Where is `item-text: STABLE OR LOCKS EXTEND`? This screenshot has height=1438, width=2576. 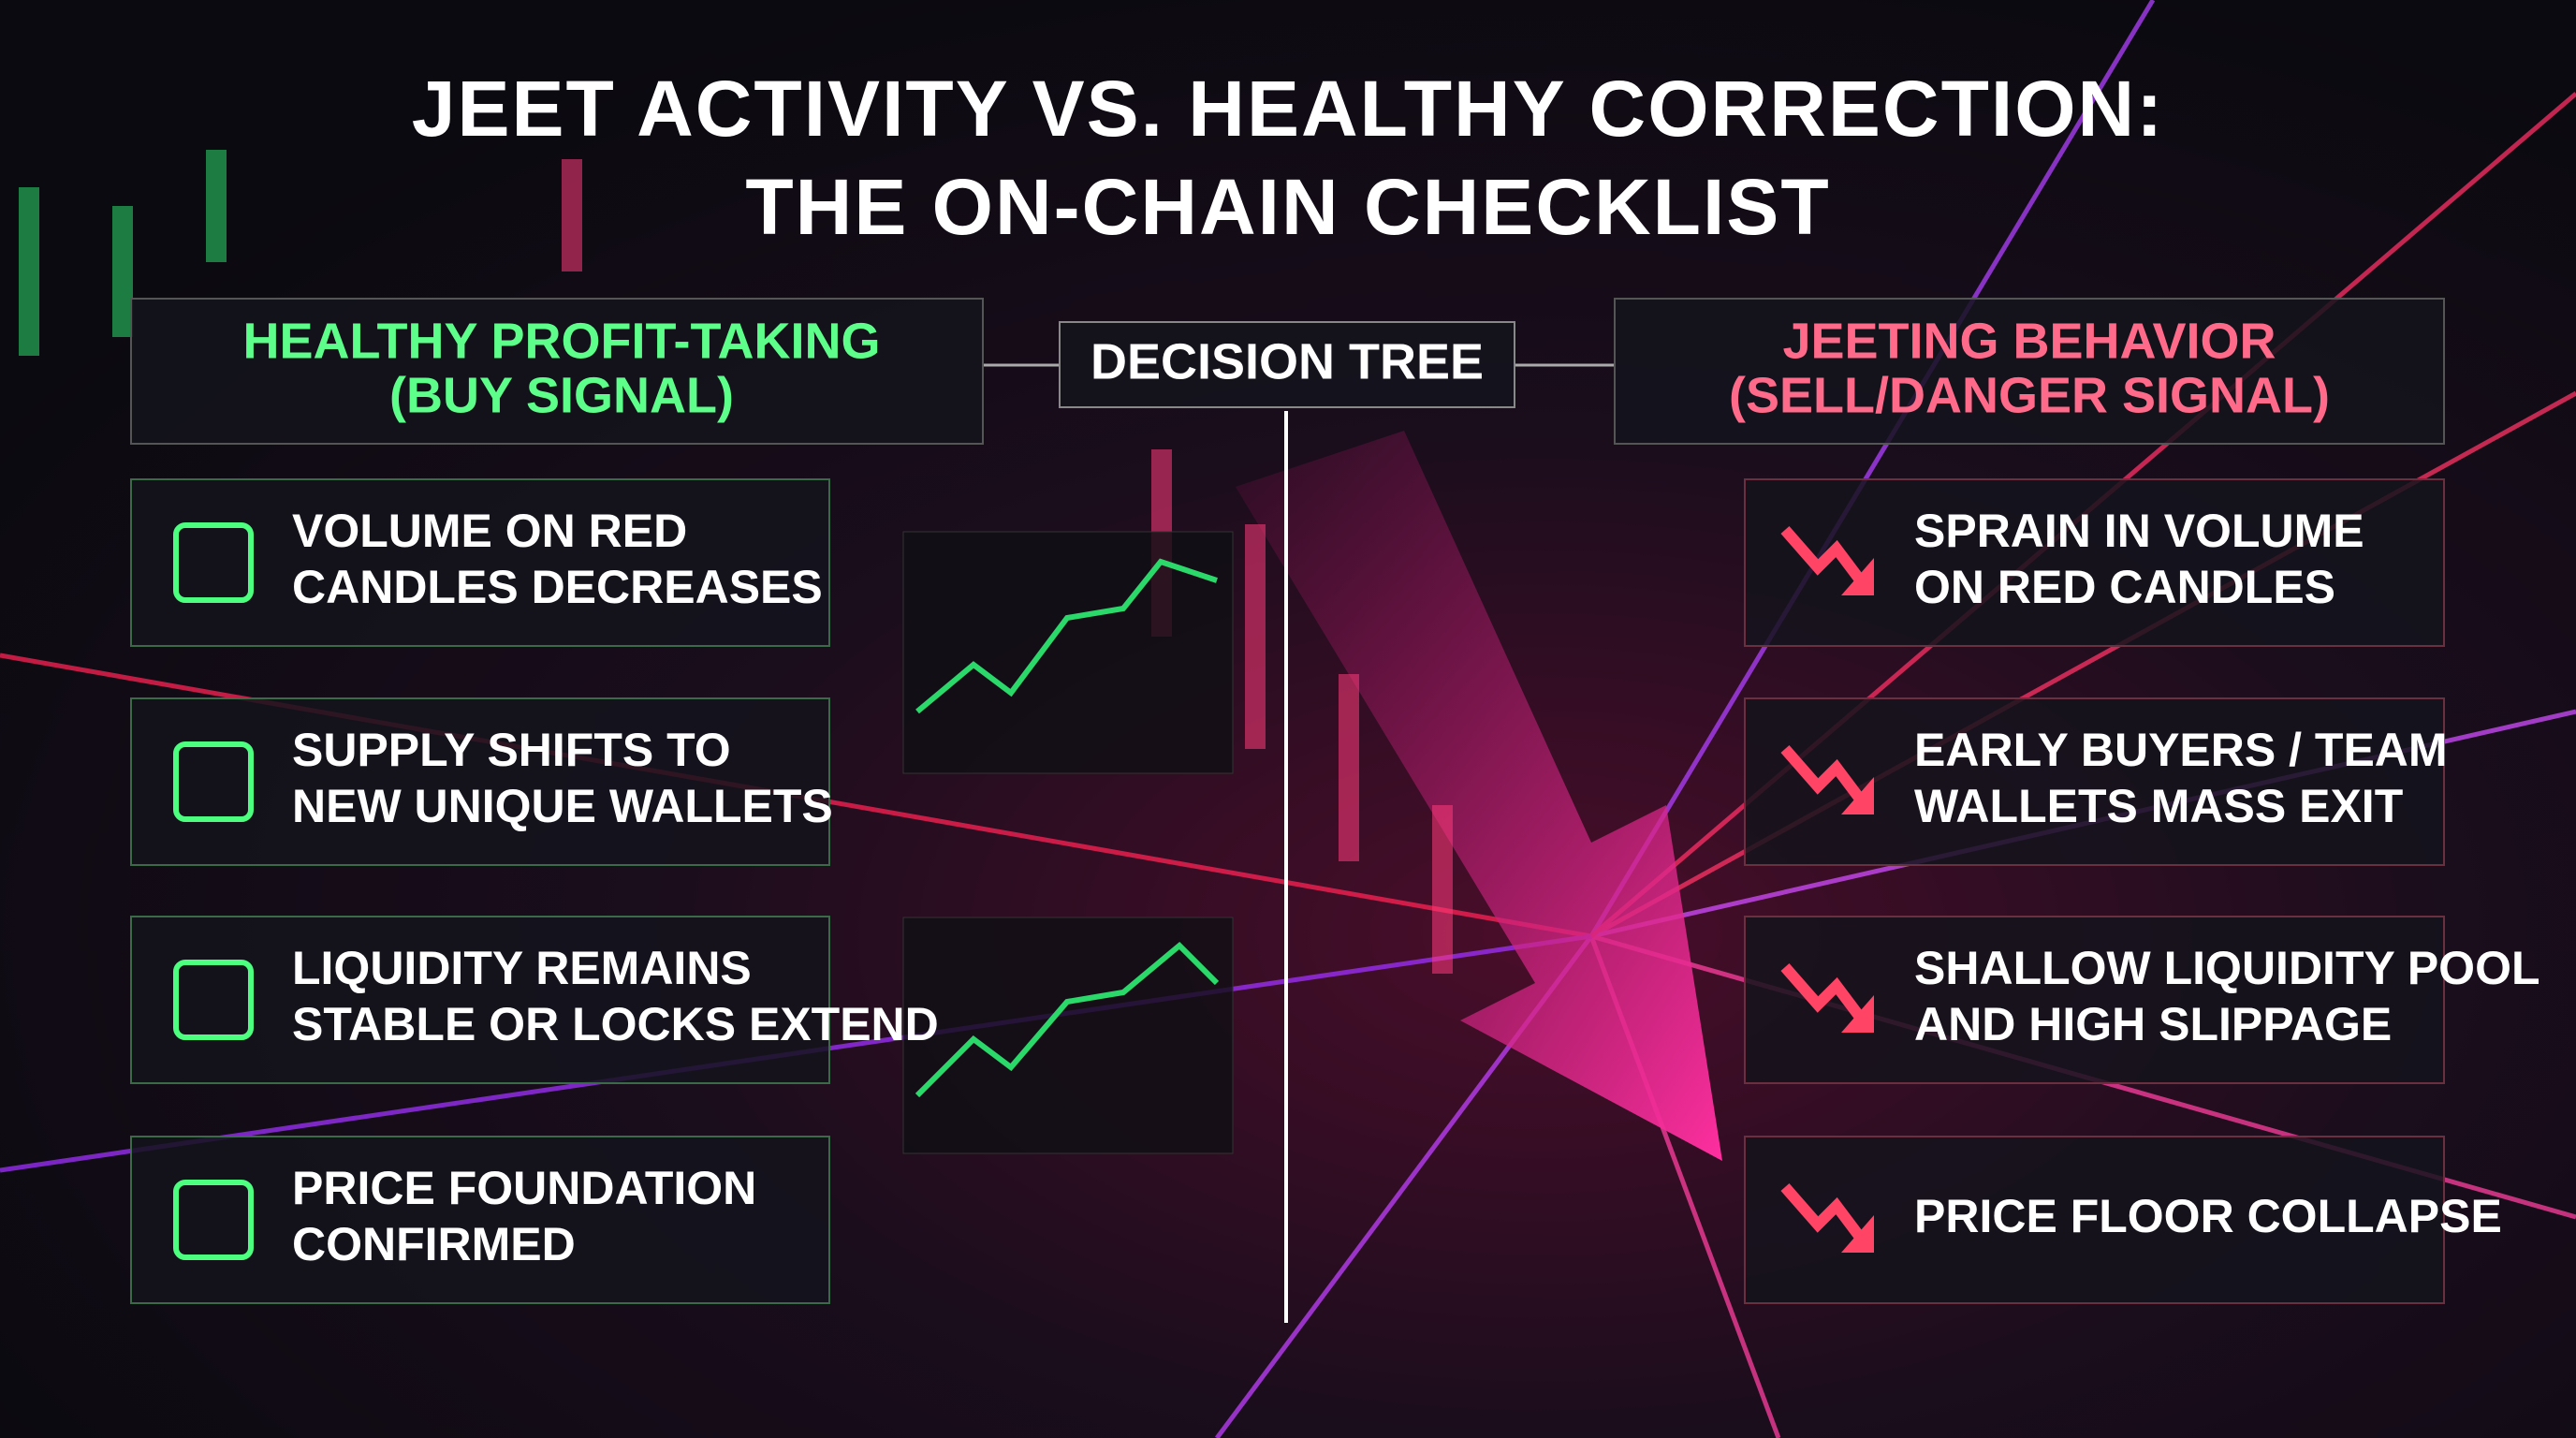
item-text: STABLE OR LOCKS EXTEND is located at coordinates (615, 1024).